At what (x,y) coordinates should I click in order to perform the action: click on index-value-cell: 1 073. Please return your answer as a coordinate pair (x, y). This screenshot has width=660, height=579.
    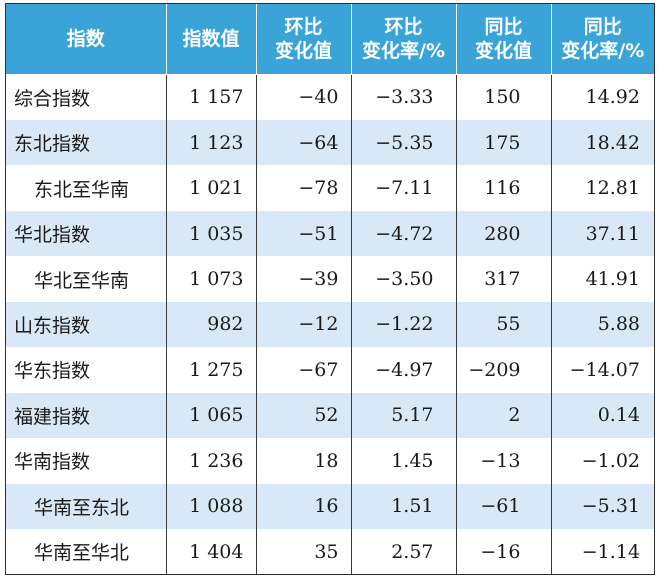
    Looking at the image, I should click on (211, 278).